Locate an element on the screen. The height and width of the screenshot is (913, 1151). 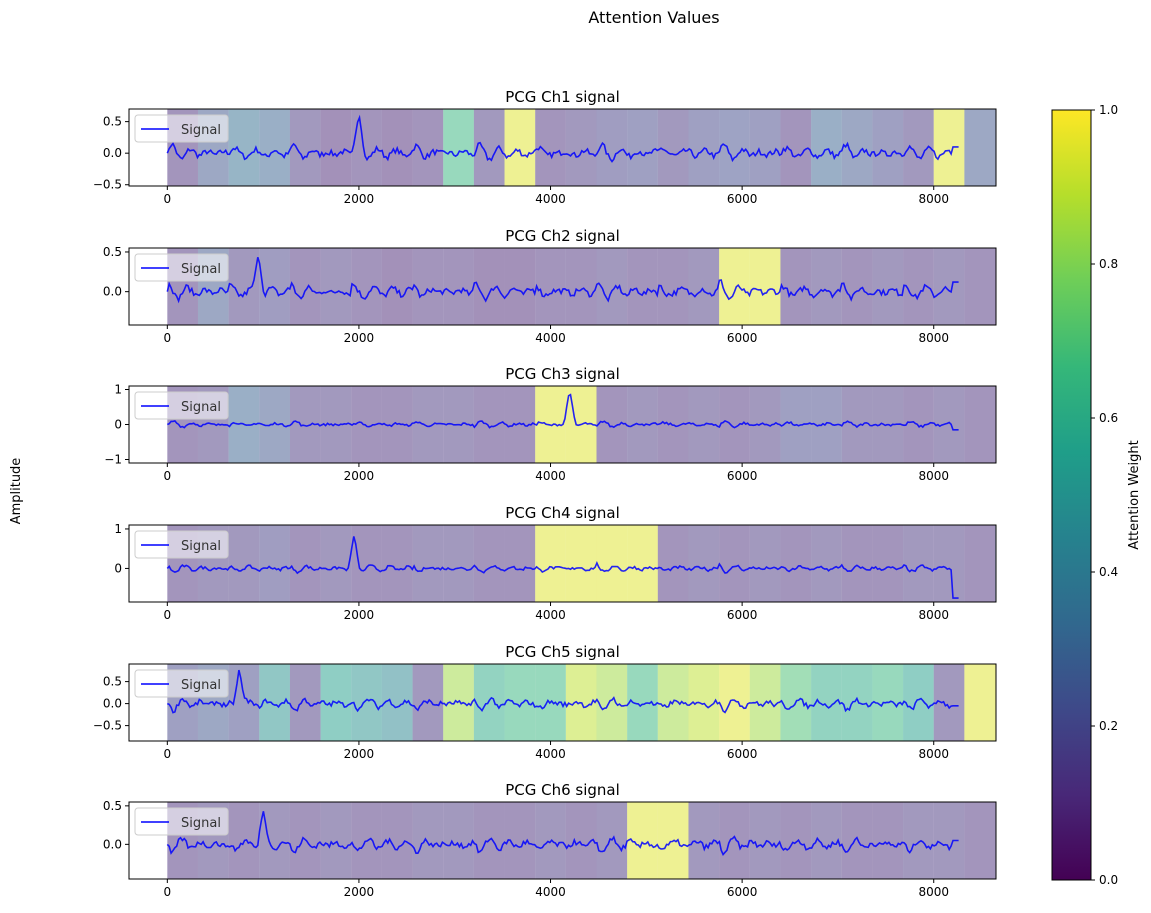
subplot-title: PCG Ch6 signal is located at coordinates (562, 790).